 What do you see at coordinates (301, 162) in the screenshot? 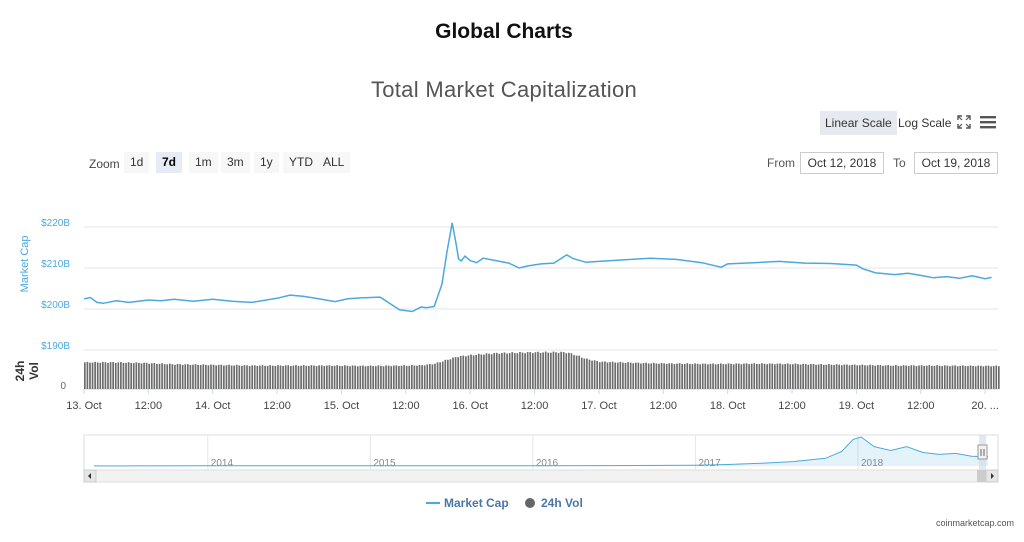
I see `zoom-ytd-button: YTD` at bounding box center [301, 162].